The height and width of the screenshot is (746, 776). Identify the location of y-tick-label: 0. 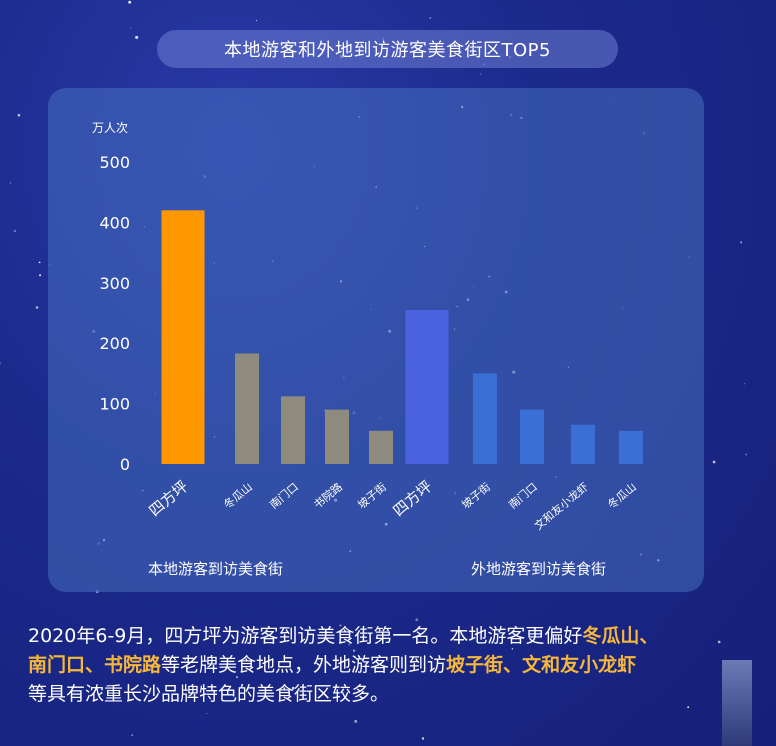
(125, 464).